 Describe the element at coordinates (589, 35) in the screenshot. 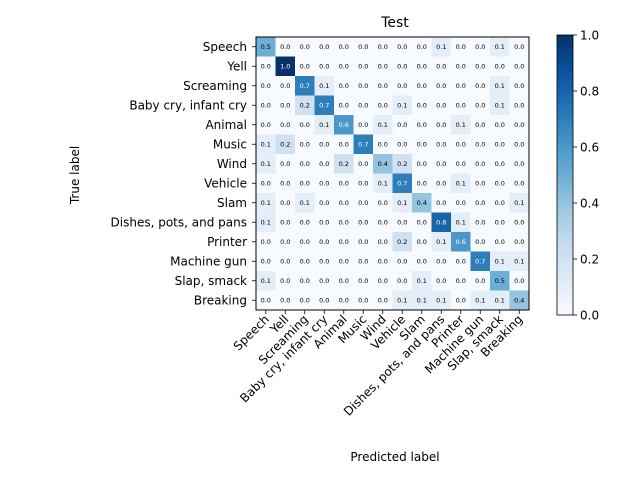

I see `colorbar-tick-label: 1.0` at that location.